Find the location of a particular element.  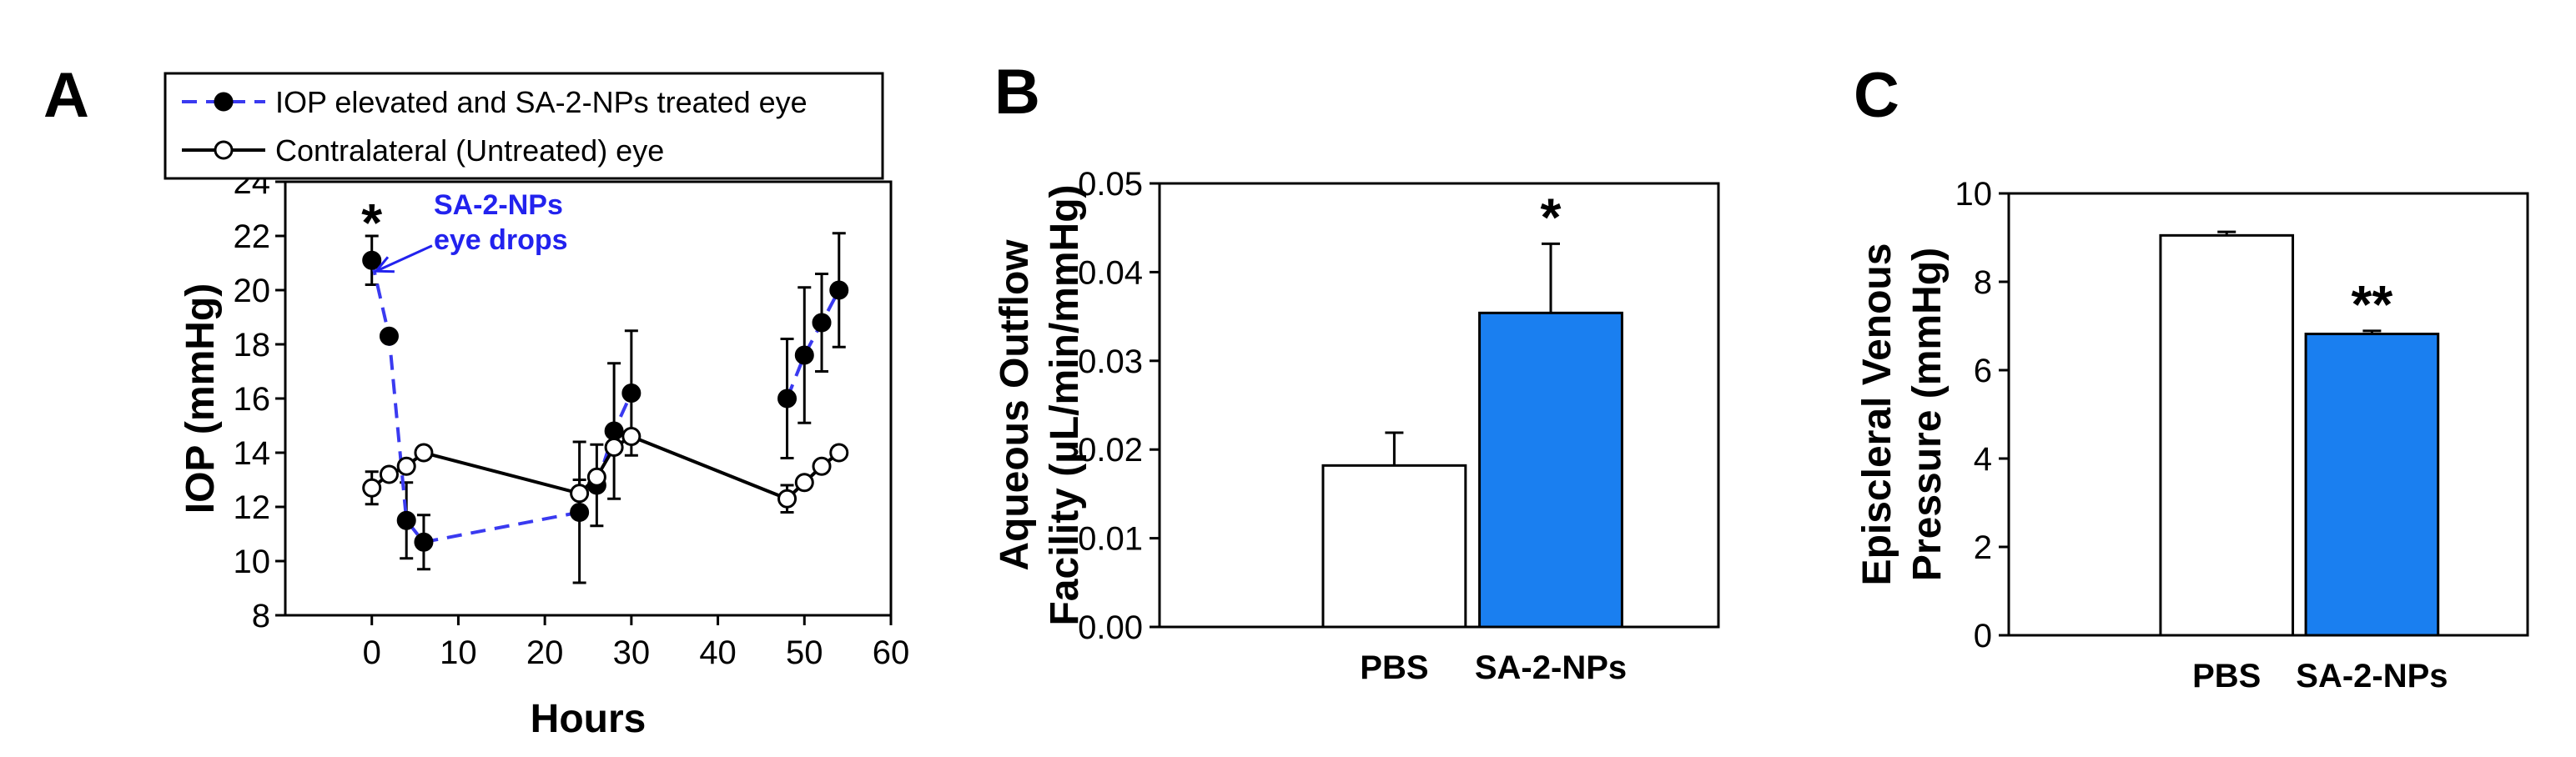

significance-star: ** is located at coordinates (2371, 304).